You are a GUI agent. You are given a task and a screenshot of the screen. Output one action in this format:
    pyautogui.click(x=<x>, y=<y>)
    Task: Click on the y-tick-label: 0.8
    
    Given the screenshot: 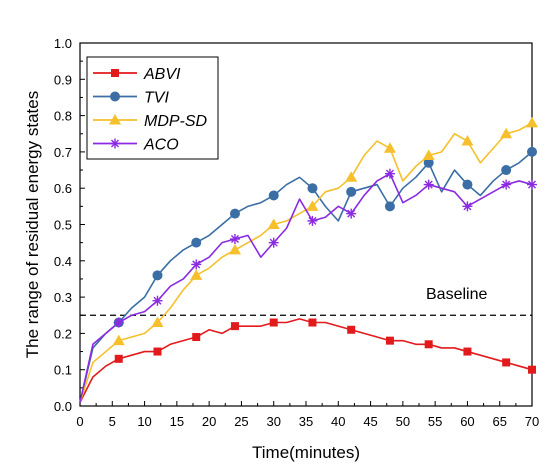 What is the action you would take?
    pyautogui.click(x=63, y=116)
    